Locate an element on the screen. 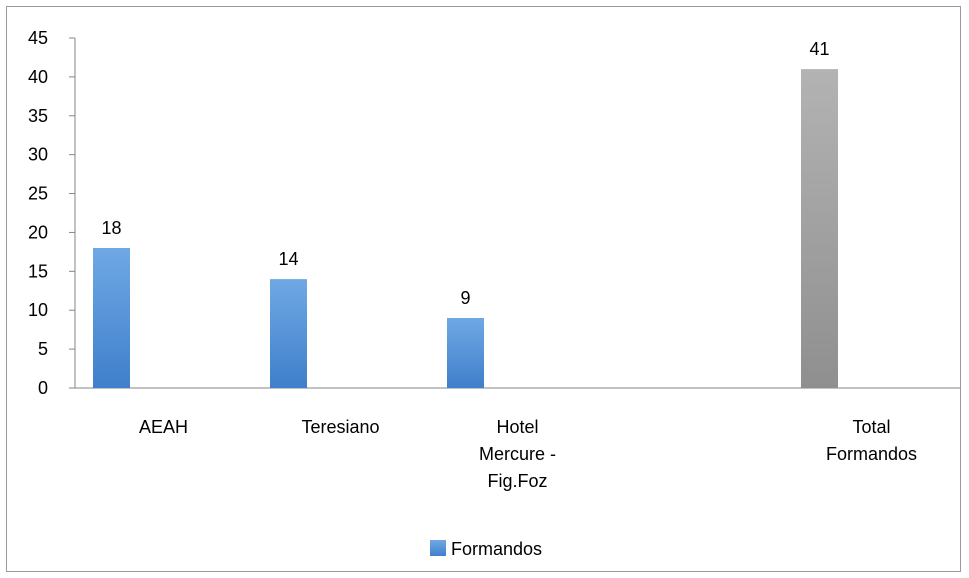 The height and width of the screenshot is (578, 969). legend: Formandos is located at coordinates (486, 549).